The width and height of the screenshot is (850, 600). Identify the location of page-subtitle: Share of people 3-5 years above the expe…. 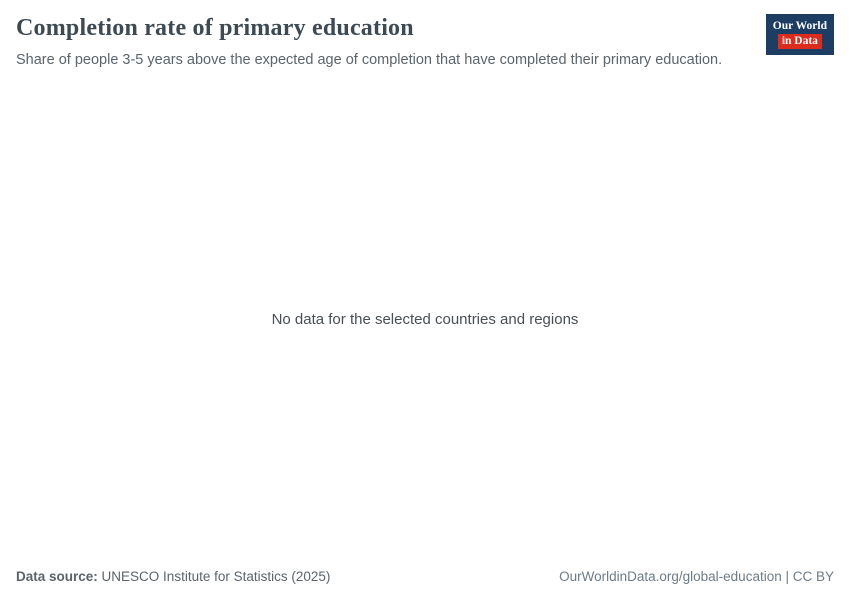
(369, 59).